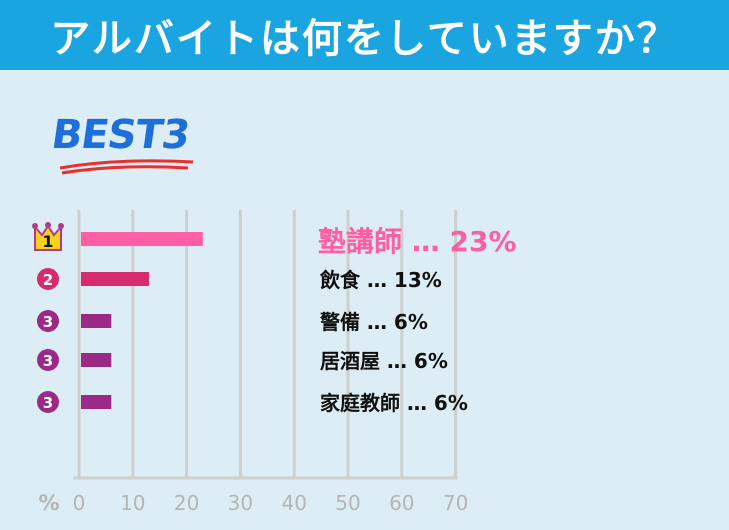 This screenshot has height=530, width=729. Describe the element at coordinates (47, 241) in the screenshot. I see `rank-number: 1` at that location.